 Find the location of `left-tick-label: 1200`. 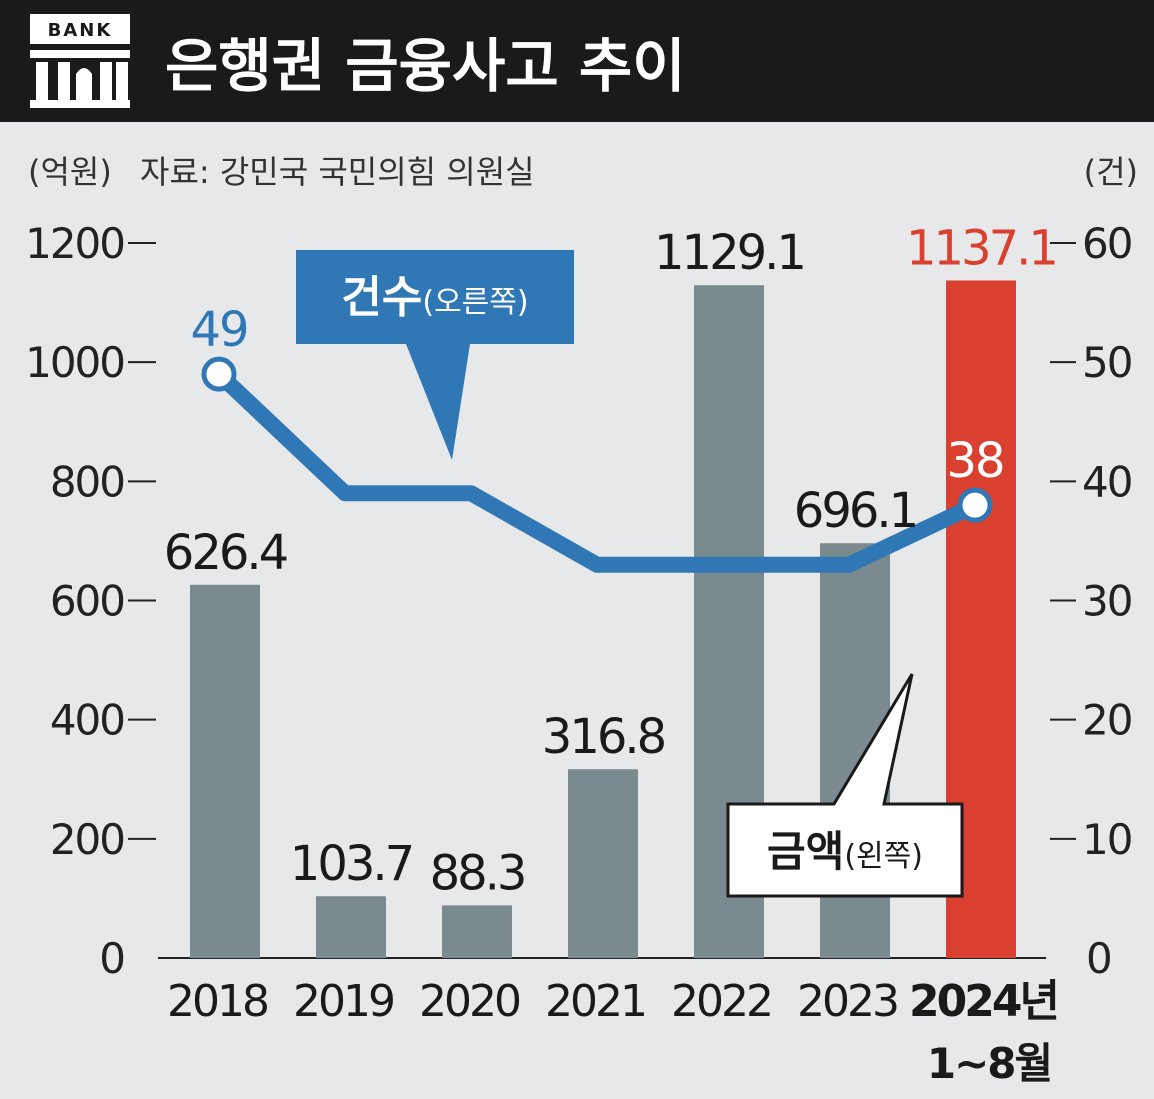

left-tick-label: 1200 is located at coordinates (74, 243).